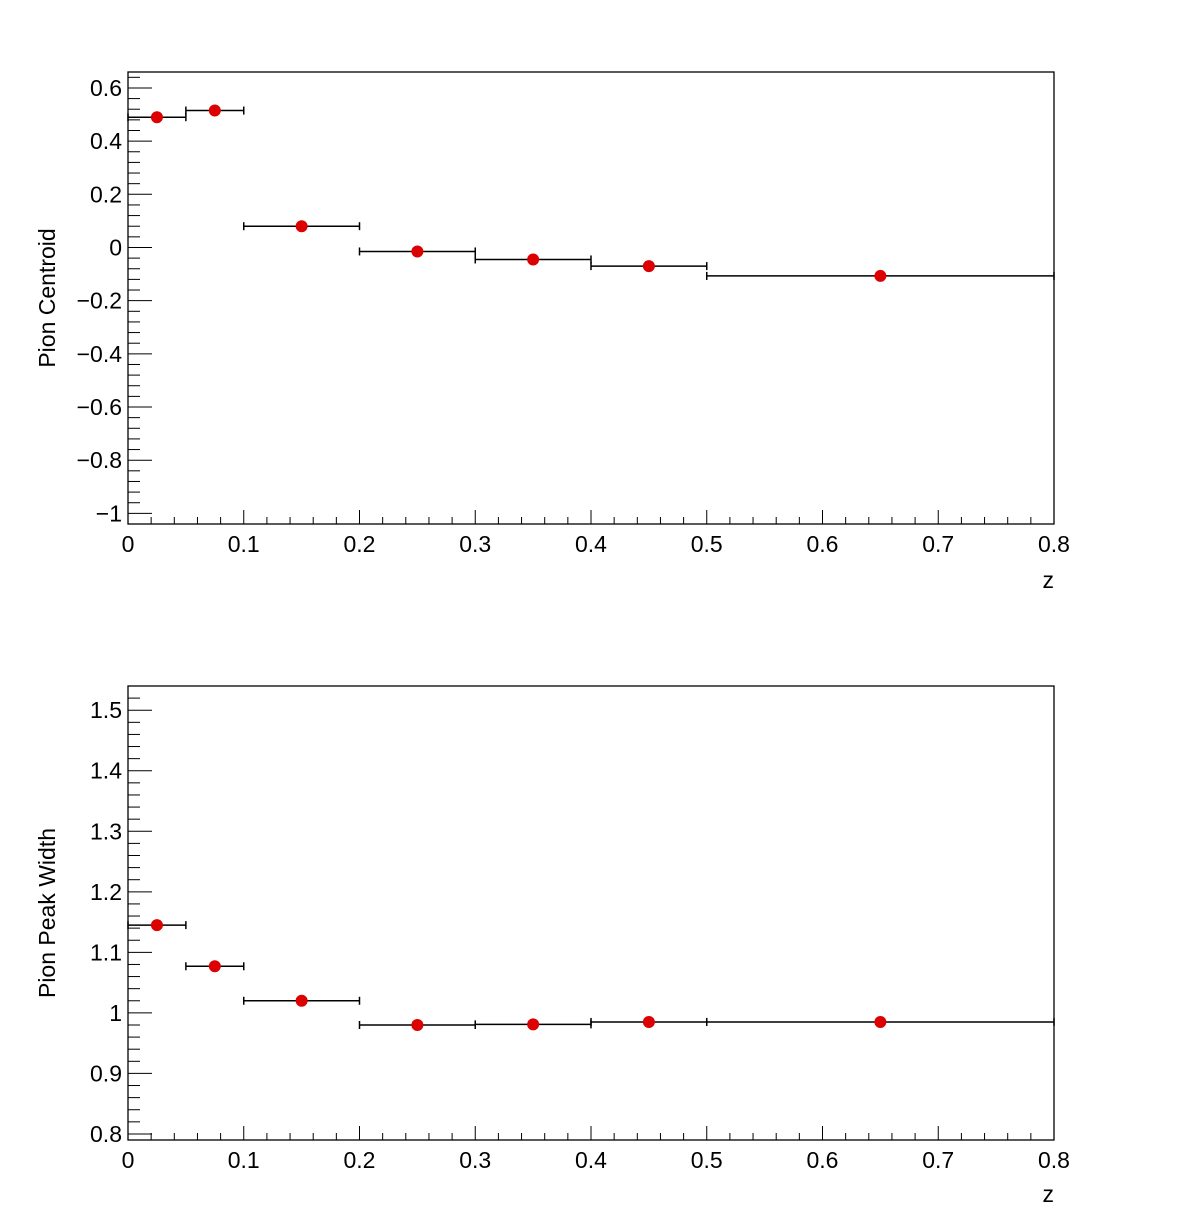 Image resolution: width=1181 pixels, height=1229 pixels. I want to click on y-tick-label: 1.1, so click(106, 952).